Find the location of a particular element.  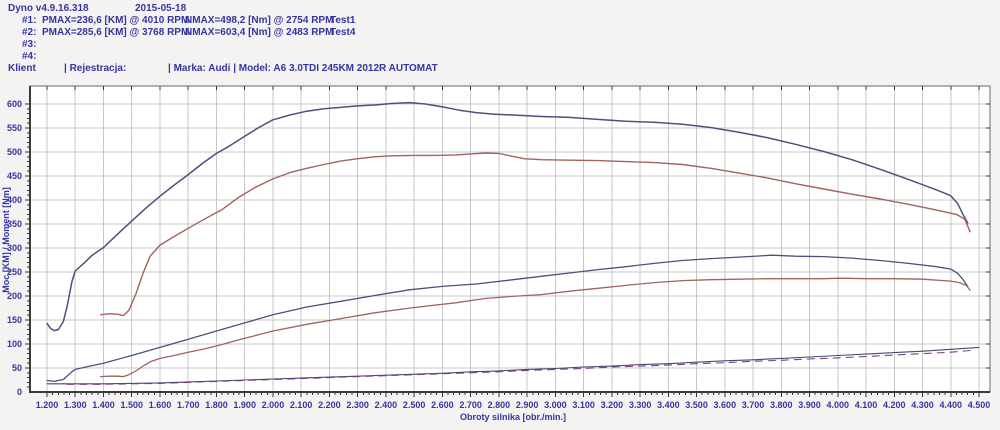

y-tick-label: 550 is located at coordinates (14, 128).